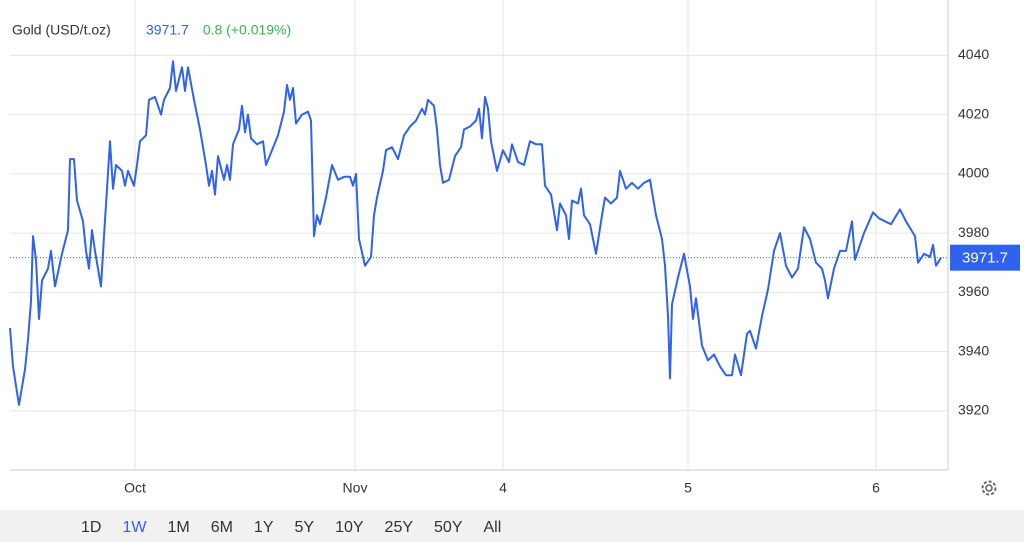 This screenshot has width=1024, height=547. Describe the element at coordinates (349, 527) in the screenshot. I see `range-button: 10Y` at that location.